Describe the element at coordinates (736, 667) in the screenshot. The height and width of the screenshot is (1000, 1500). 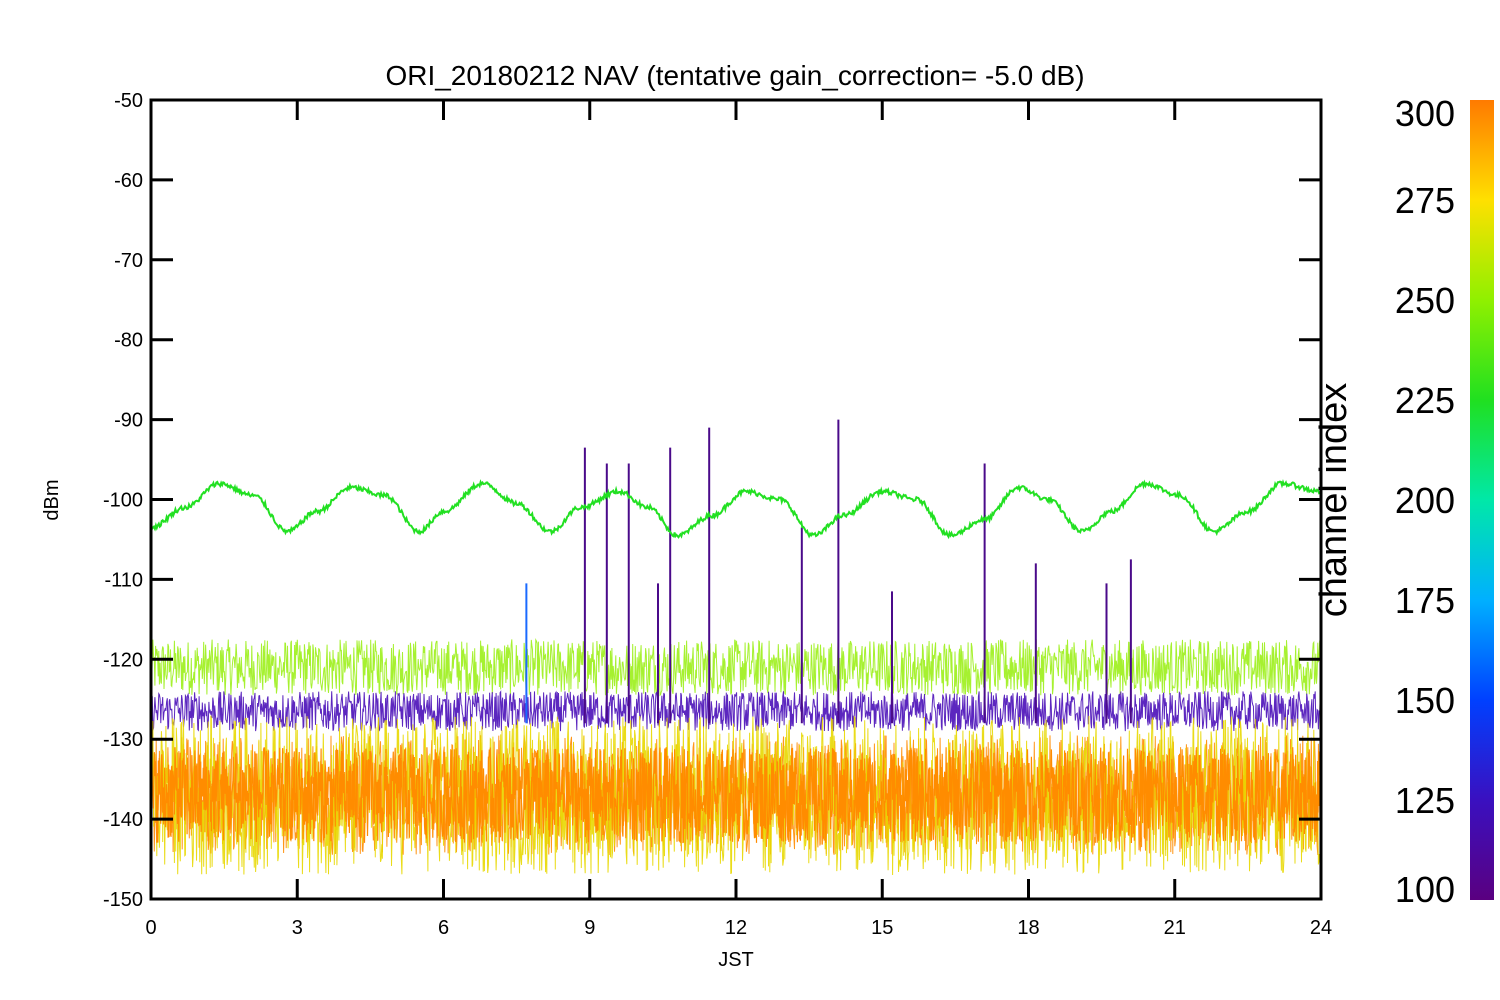
I see `series-band-ch255` at that location.